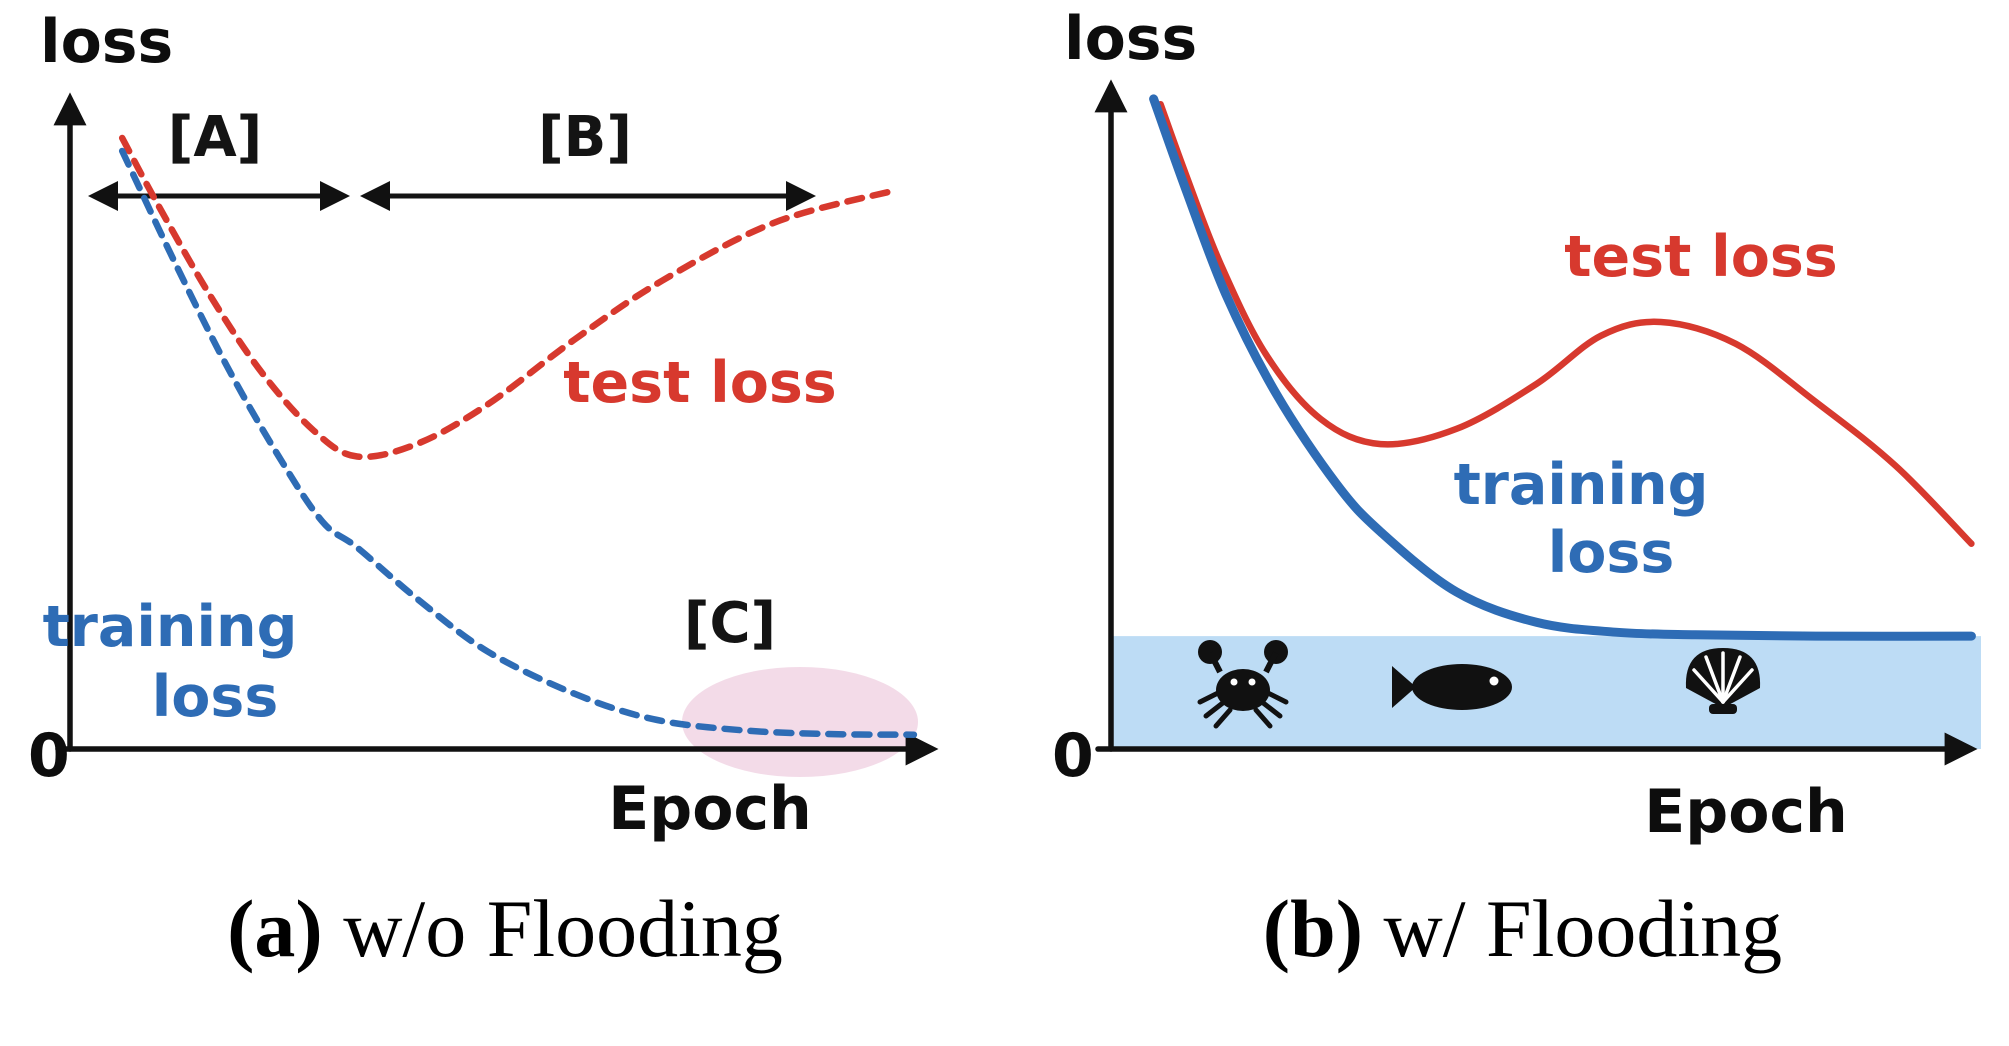 The height and width of the screenshot is (1046, 2009). What do you see at coordinates (275, 928) in the screenshot?
I see `caption-a-marker: (a)` at bounding box center [275, 928].